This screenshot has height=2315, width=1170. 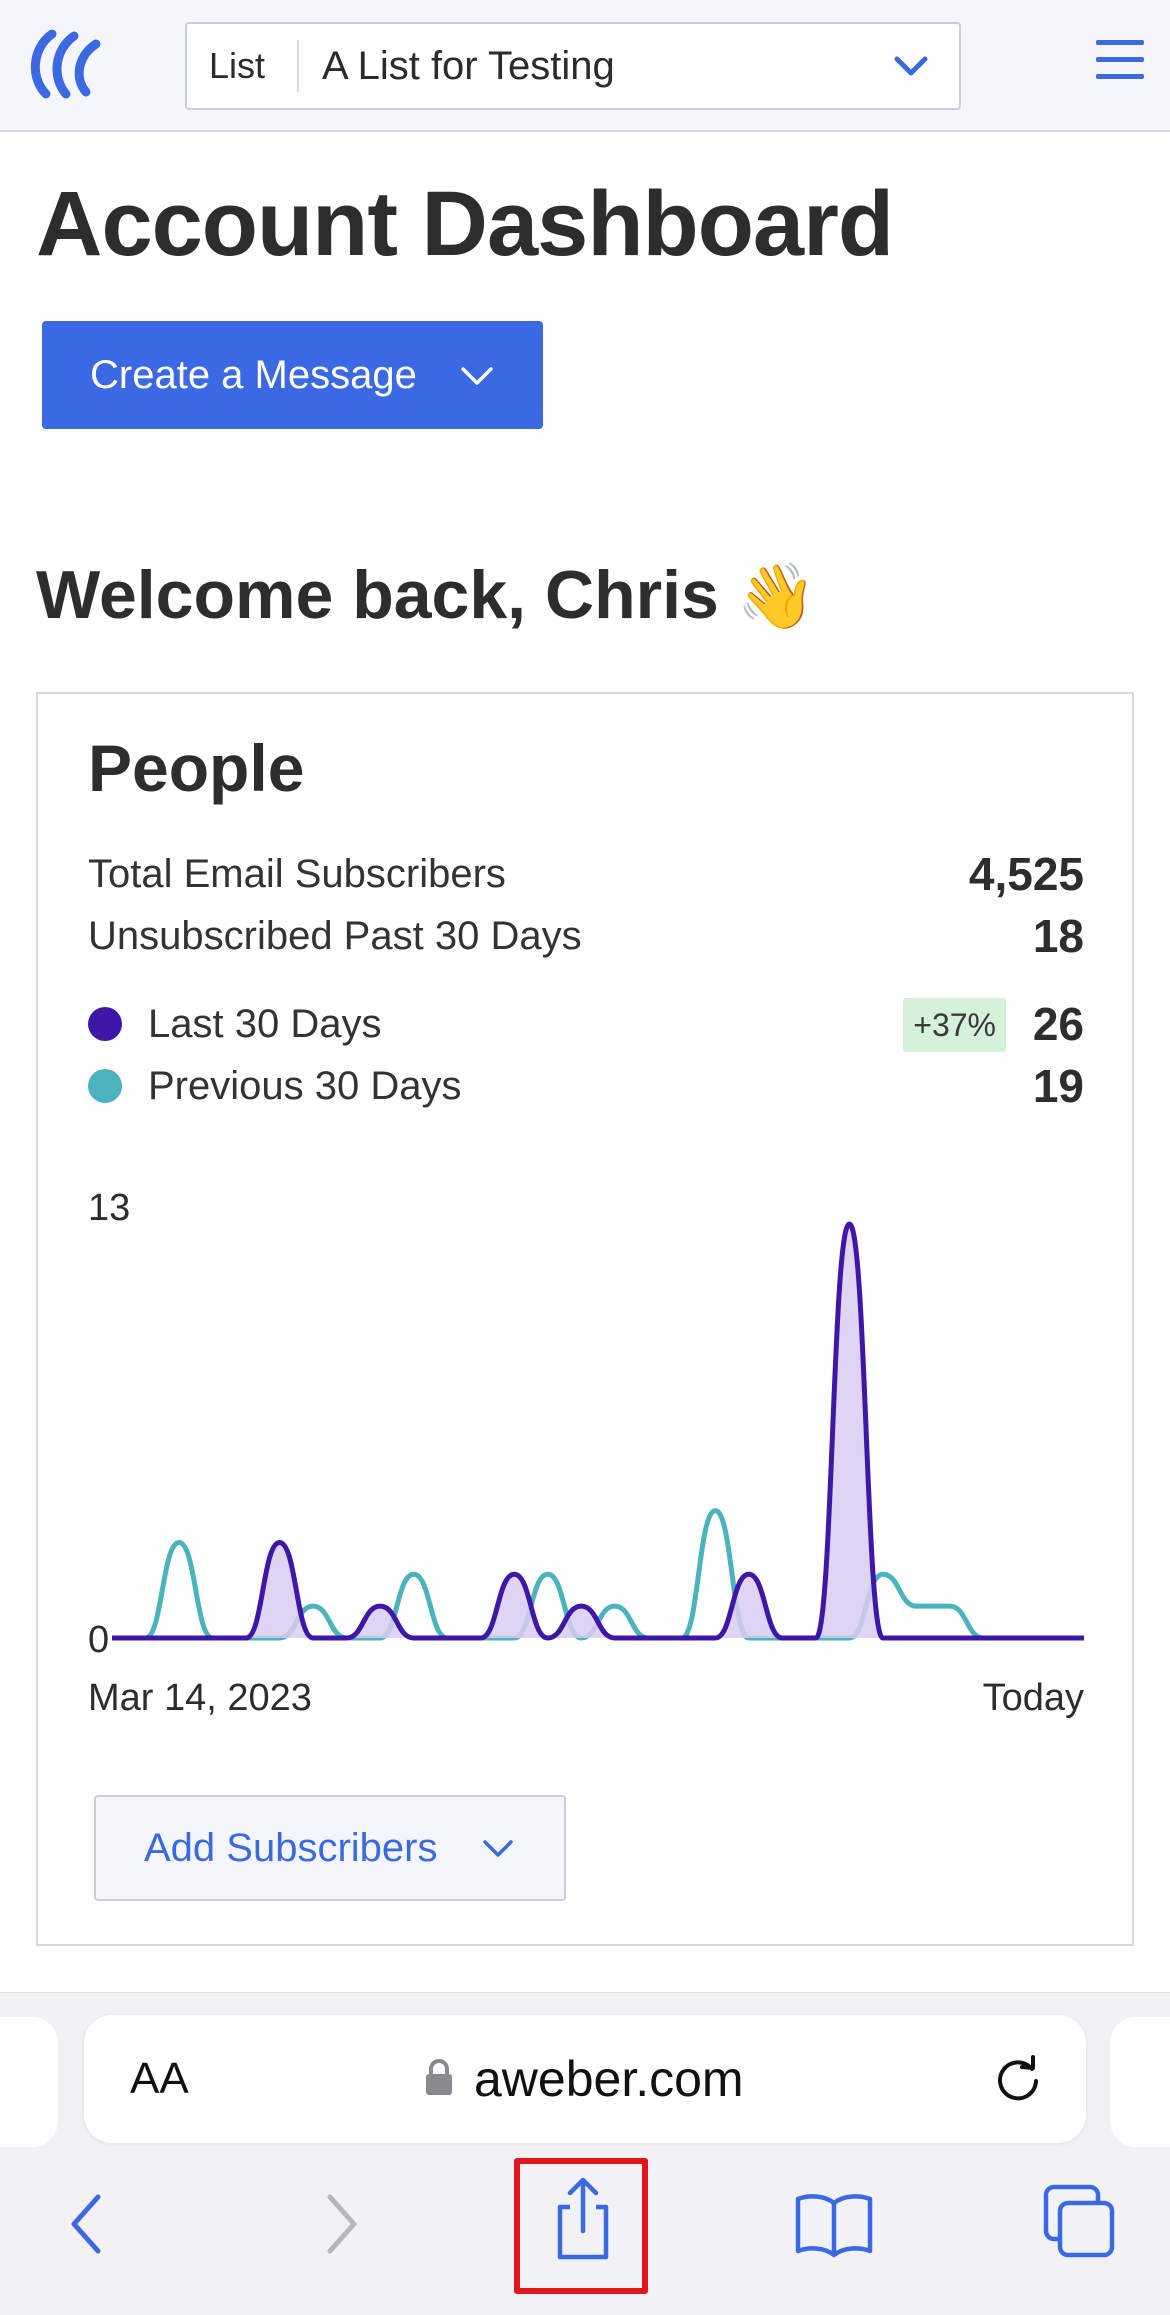 What do you see at coordinates (1140, 2082) in the screenshot?
I see `next-tab-preview` at bounding box center [1140, 2082].